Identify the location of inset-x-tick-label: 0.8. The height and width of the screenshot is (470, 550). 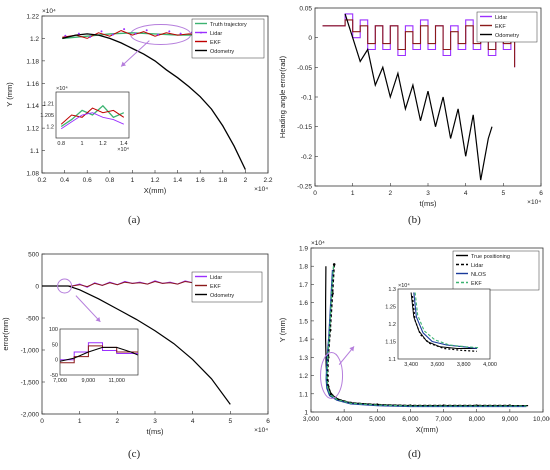
(61, 144).